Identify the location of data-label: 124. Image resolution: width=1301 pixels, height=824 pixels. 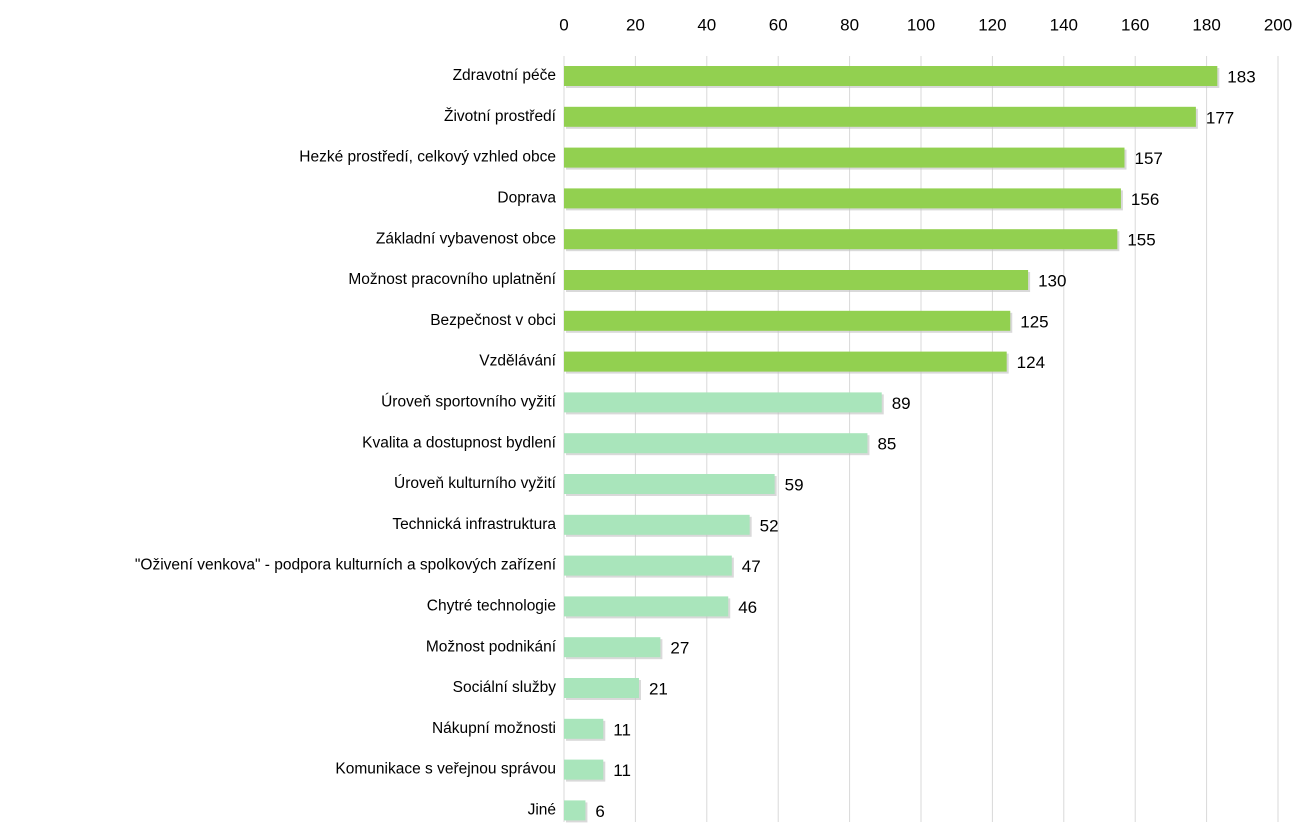
(1031, 362).